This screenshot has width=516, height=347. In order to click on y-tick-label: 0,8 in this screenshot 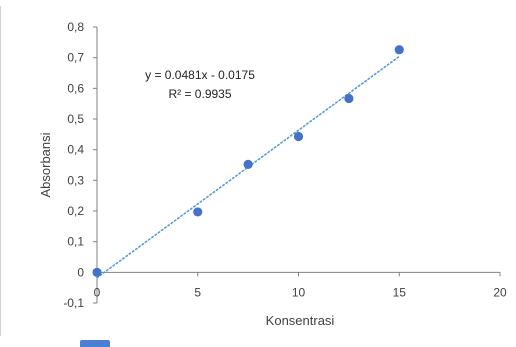, I will do `click(75, 27)`.